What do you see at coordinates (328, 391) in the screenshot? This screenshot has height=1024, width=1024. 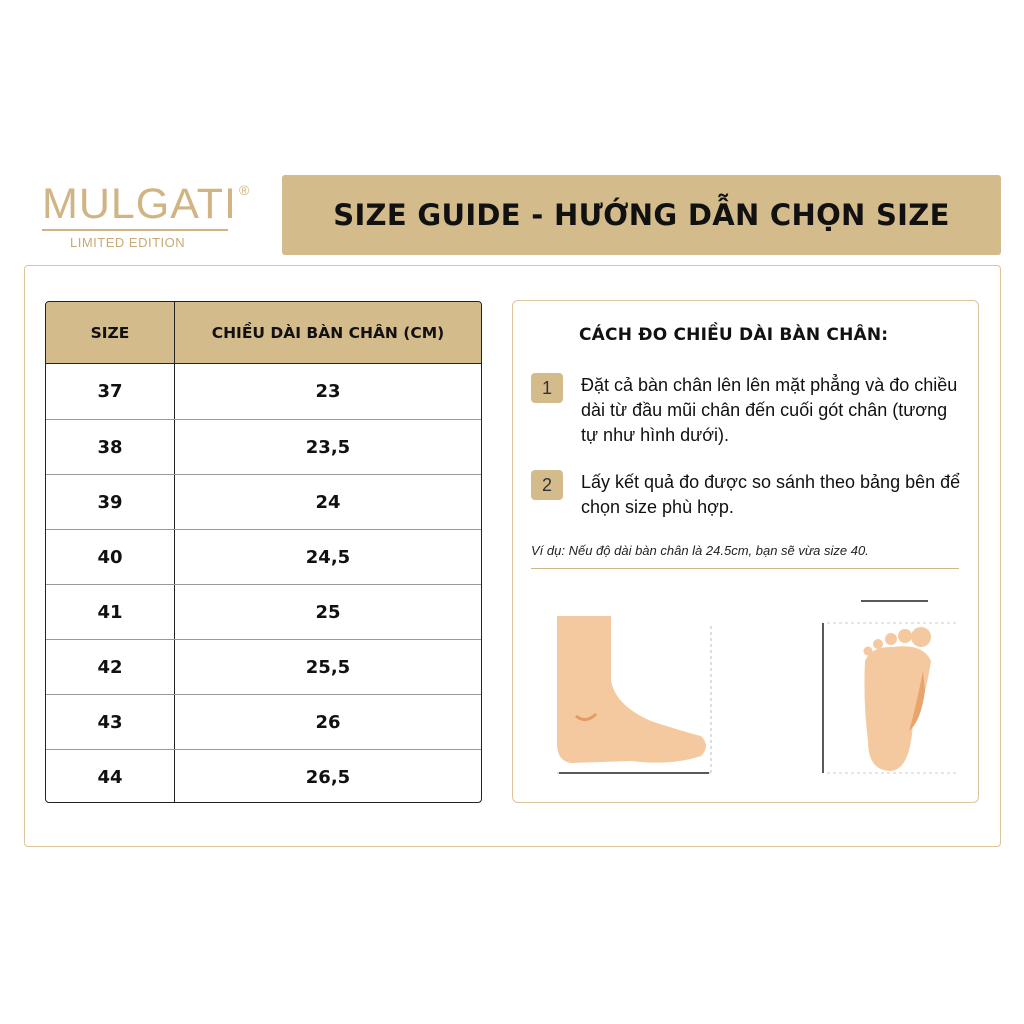 I see `length-cell: 23` at bounding box center [328, 391].